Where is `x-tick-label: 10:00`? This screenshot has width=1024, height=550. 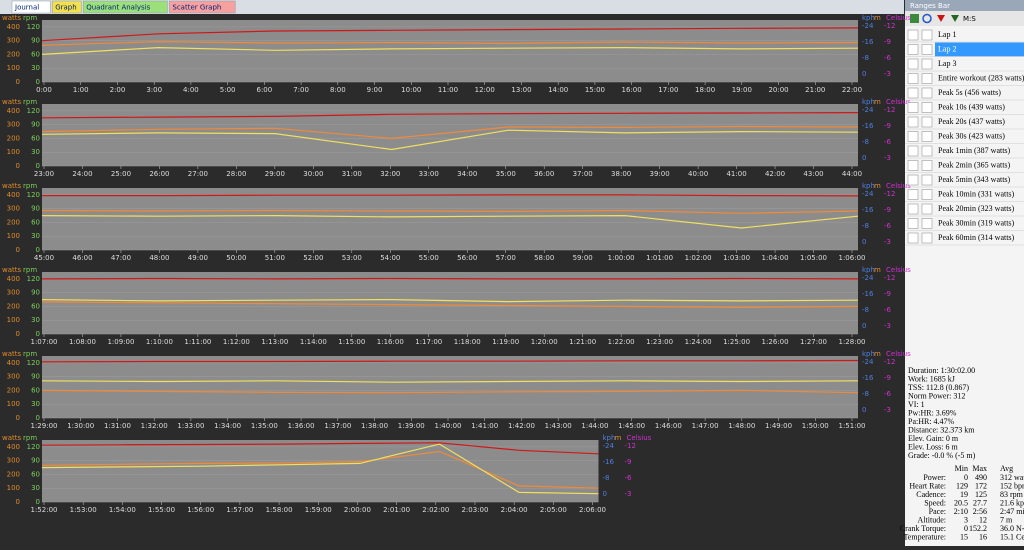
x-tick-label: 10:00 is located at coordinates (411, 90).